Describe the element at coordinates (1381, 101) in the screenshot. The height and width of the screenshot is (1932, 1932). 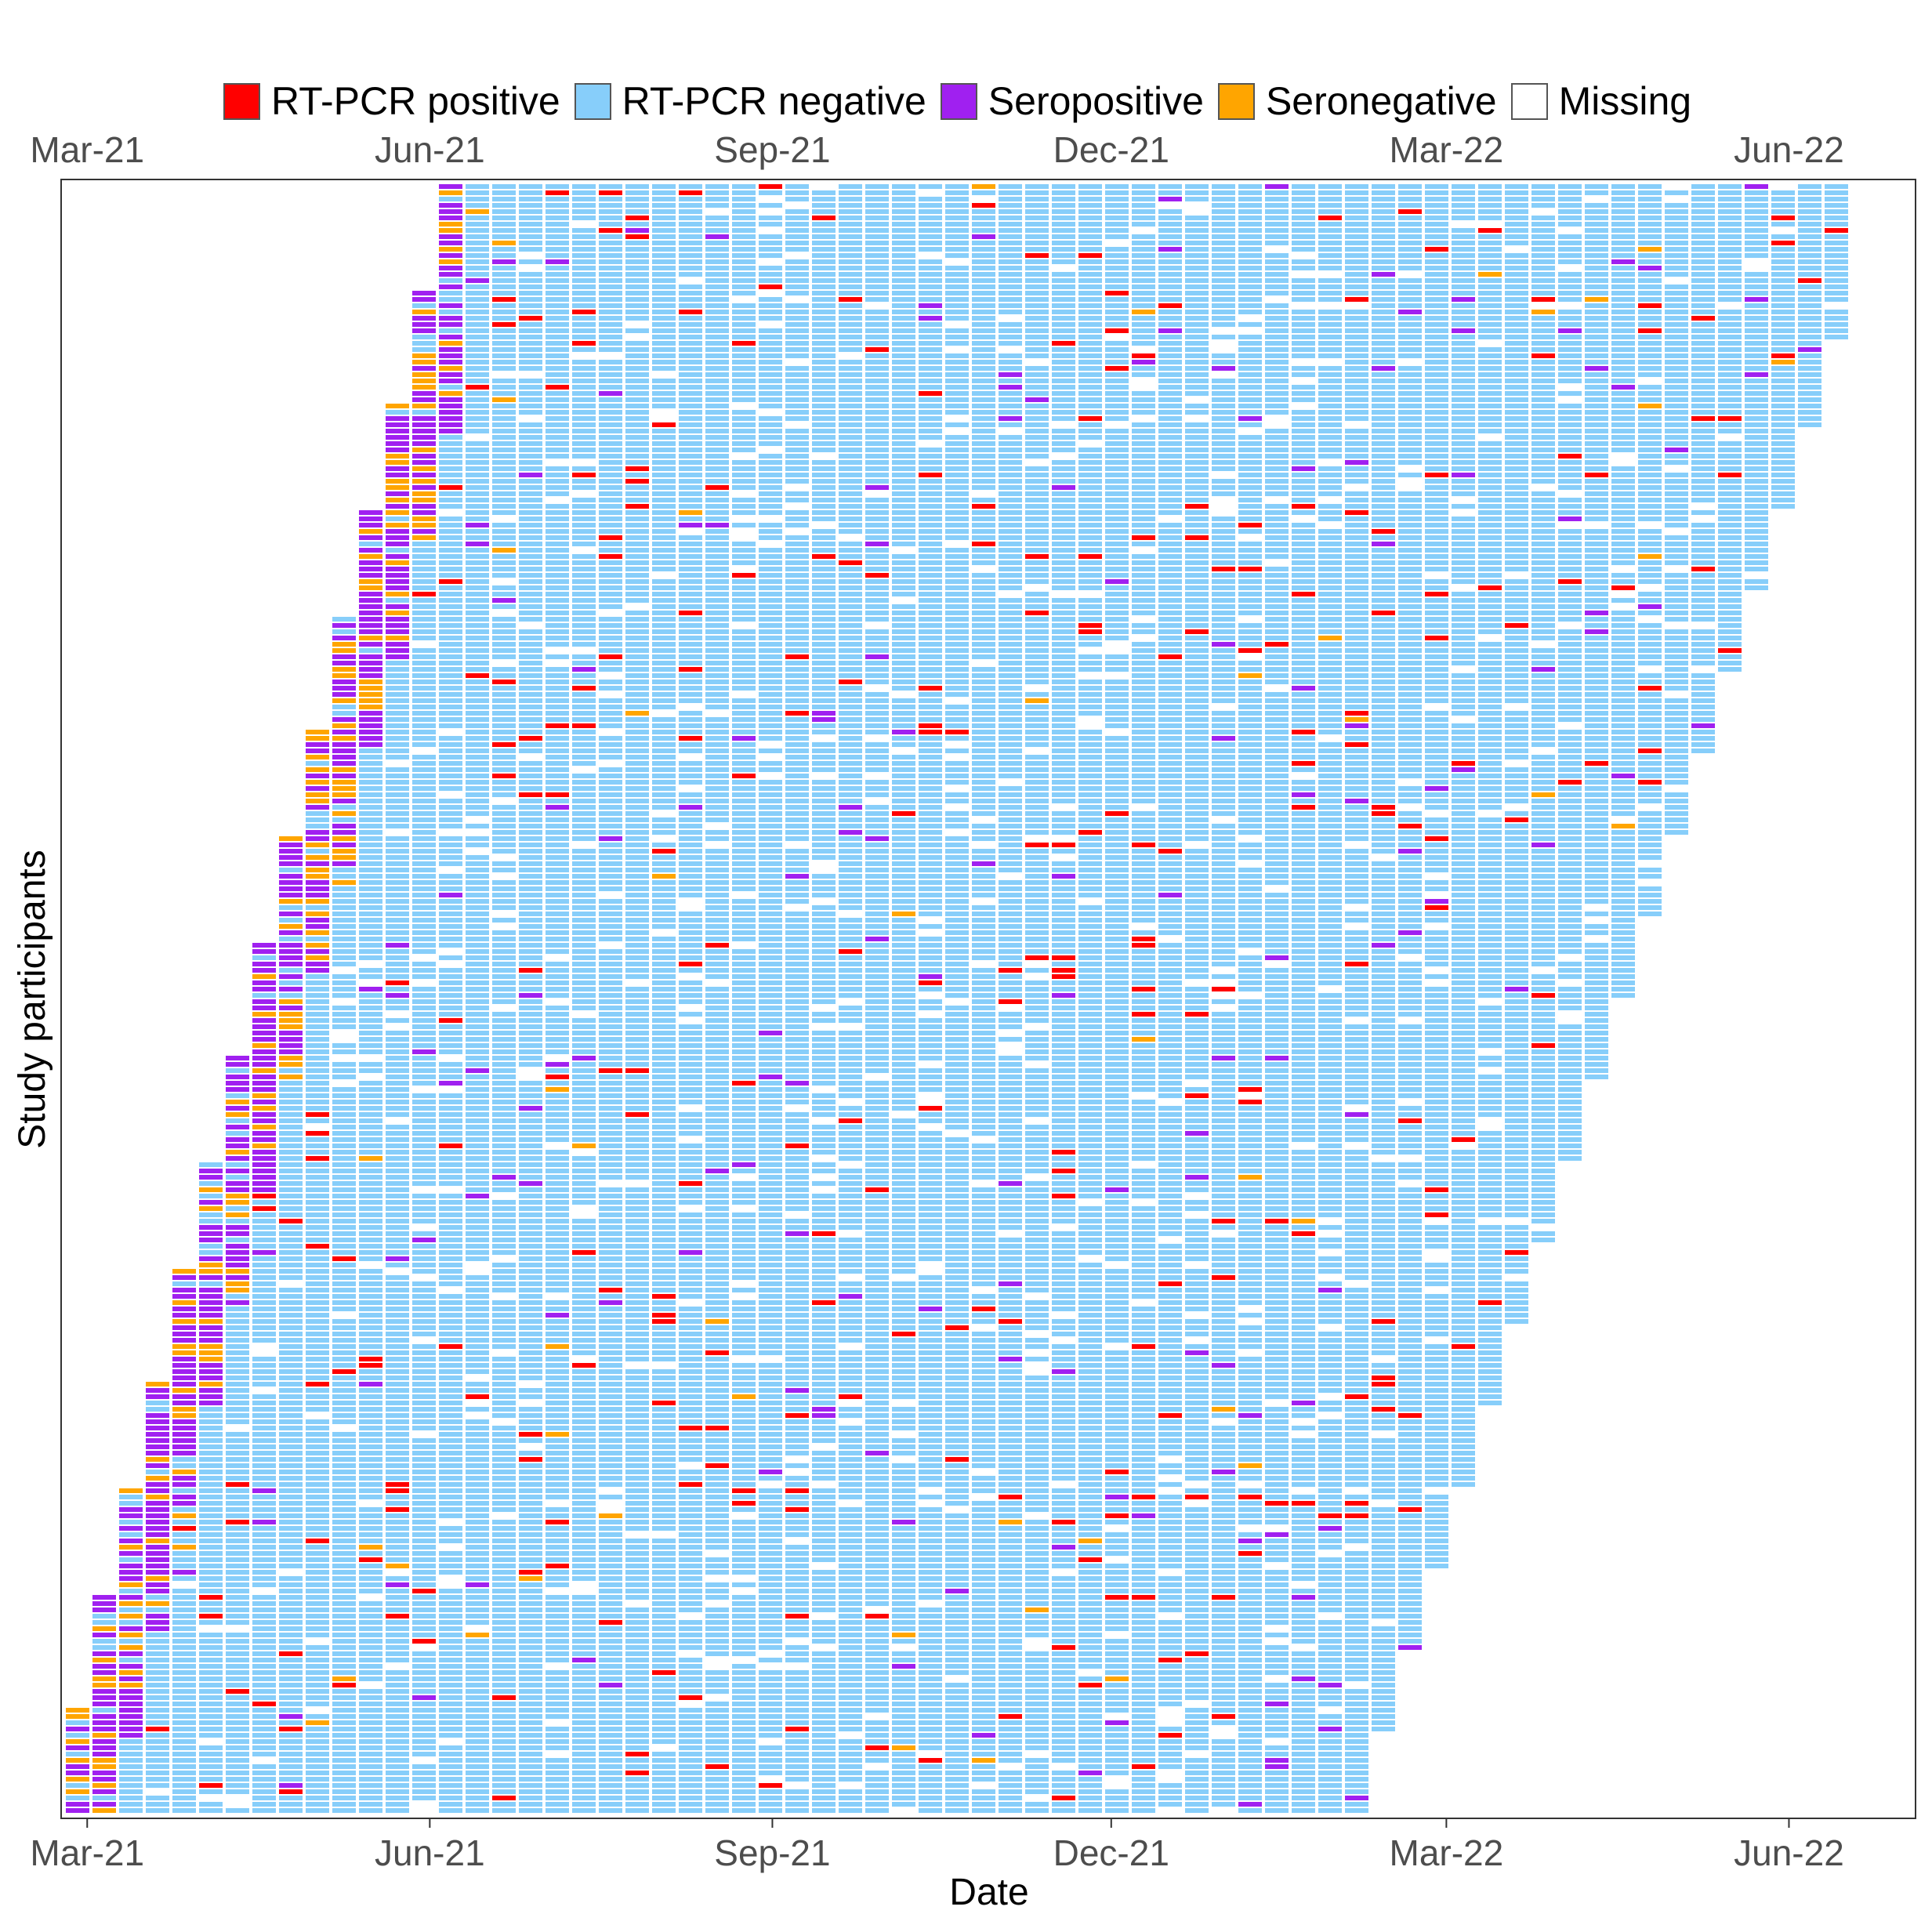
I see `legend-label-seronegative: Seronegative` at that location.